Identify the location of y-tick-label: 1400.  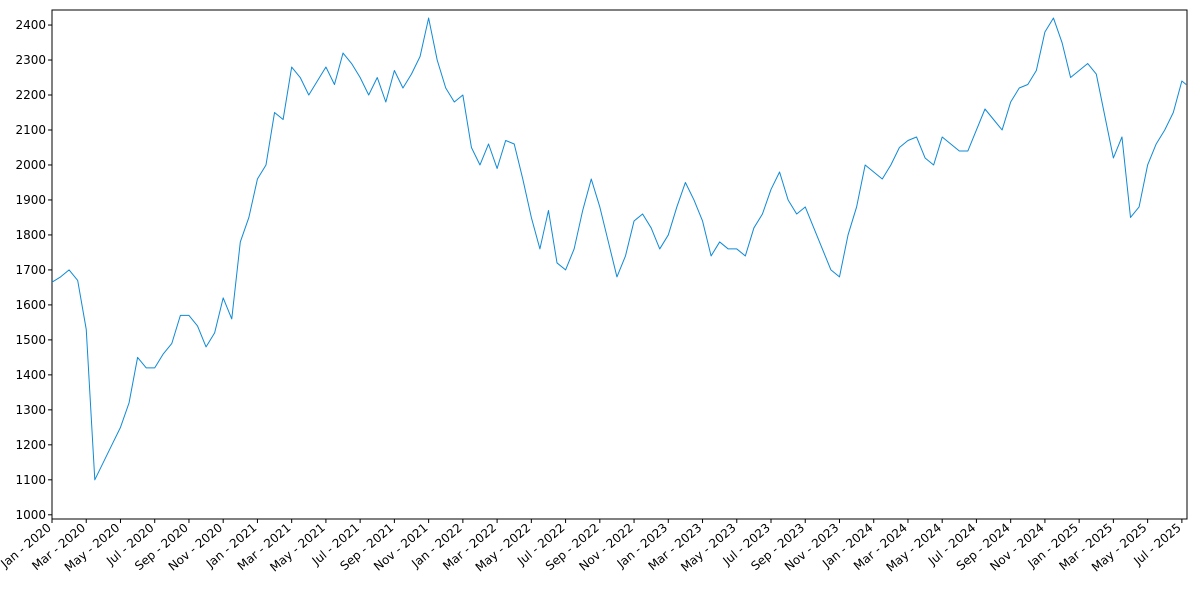
(30, 375).